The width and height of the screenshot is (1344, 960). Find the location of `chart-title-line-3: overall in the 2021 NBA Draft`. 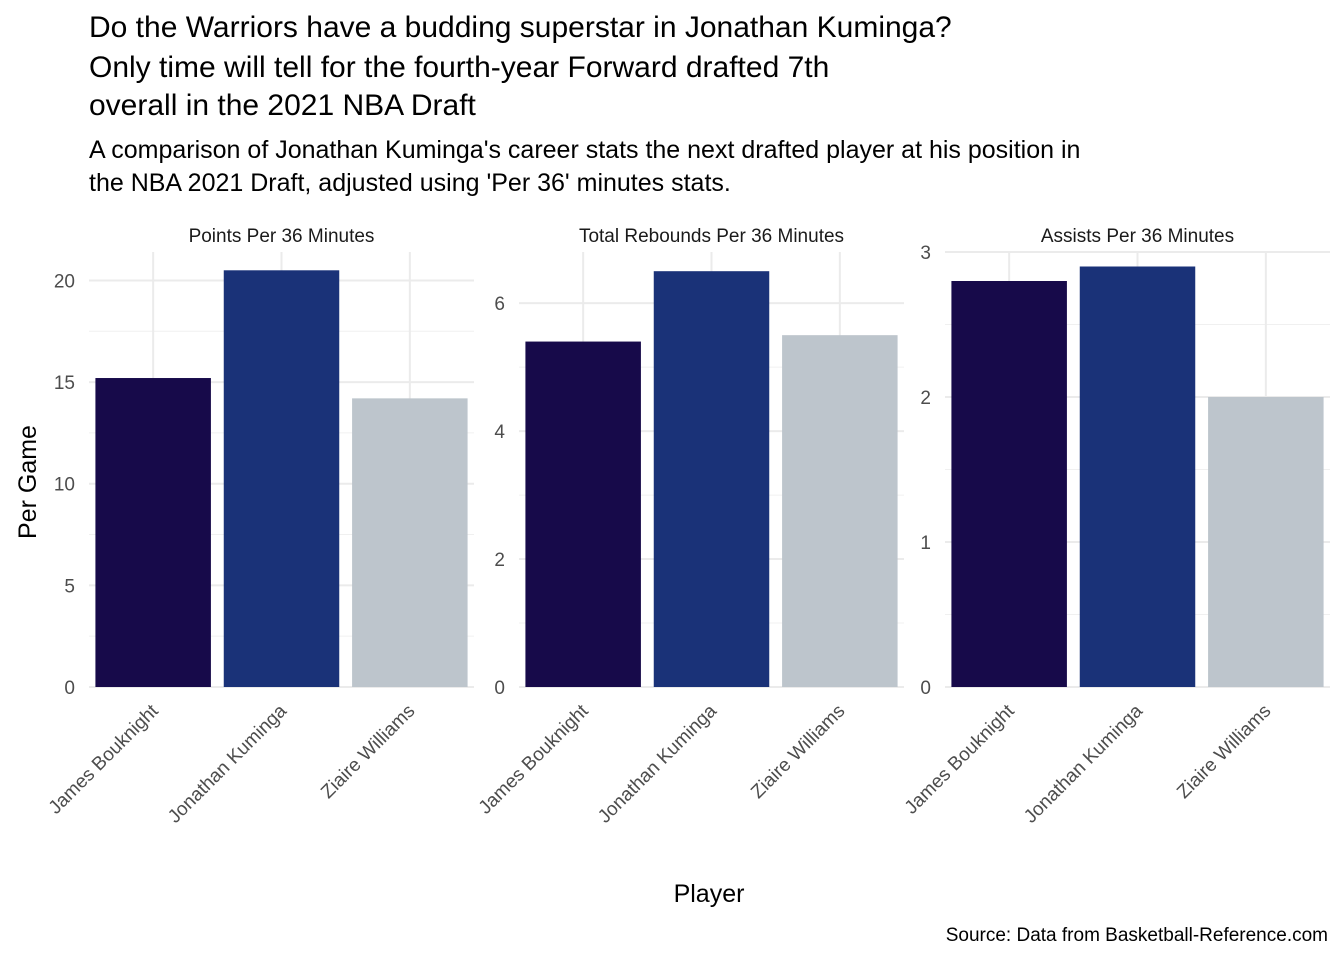

chart-title-line-3: overall in the 2021 NBA Draft is located at coordinates (283, 105).